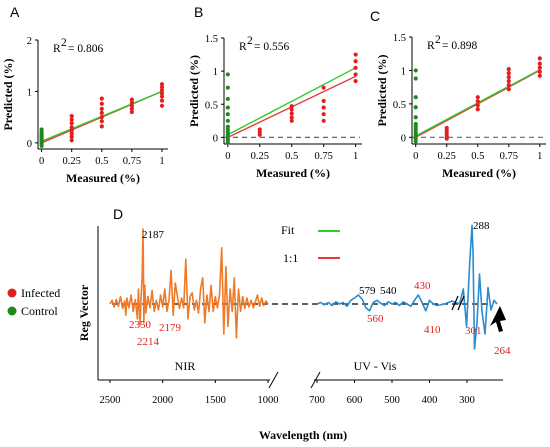 The image size is (550, 447). Describe the element at coordinates (291, 101) in the screenshot. I see `fit-line` at that location.